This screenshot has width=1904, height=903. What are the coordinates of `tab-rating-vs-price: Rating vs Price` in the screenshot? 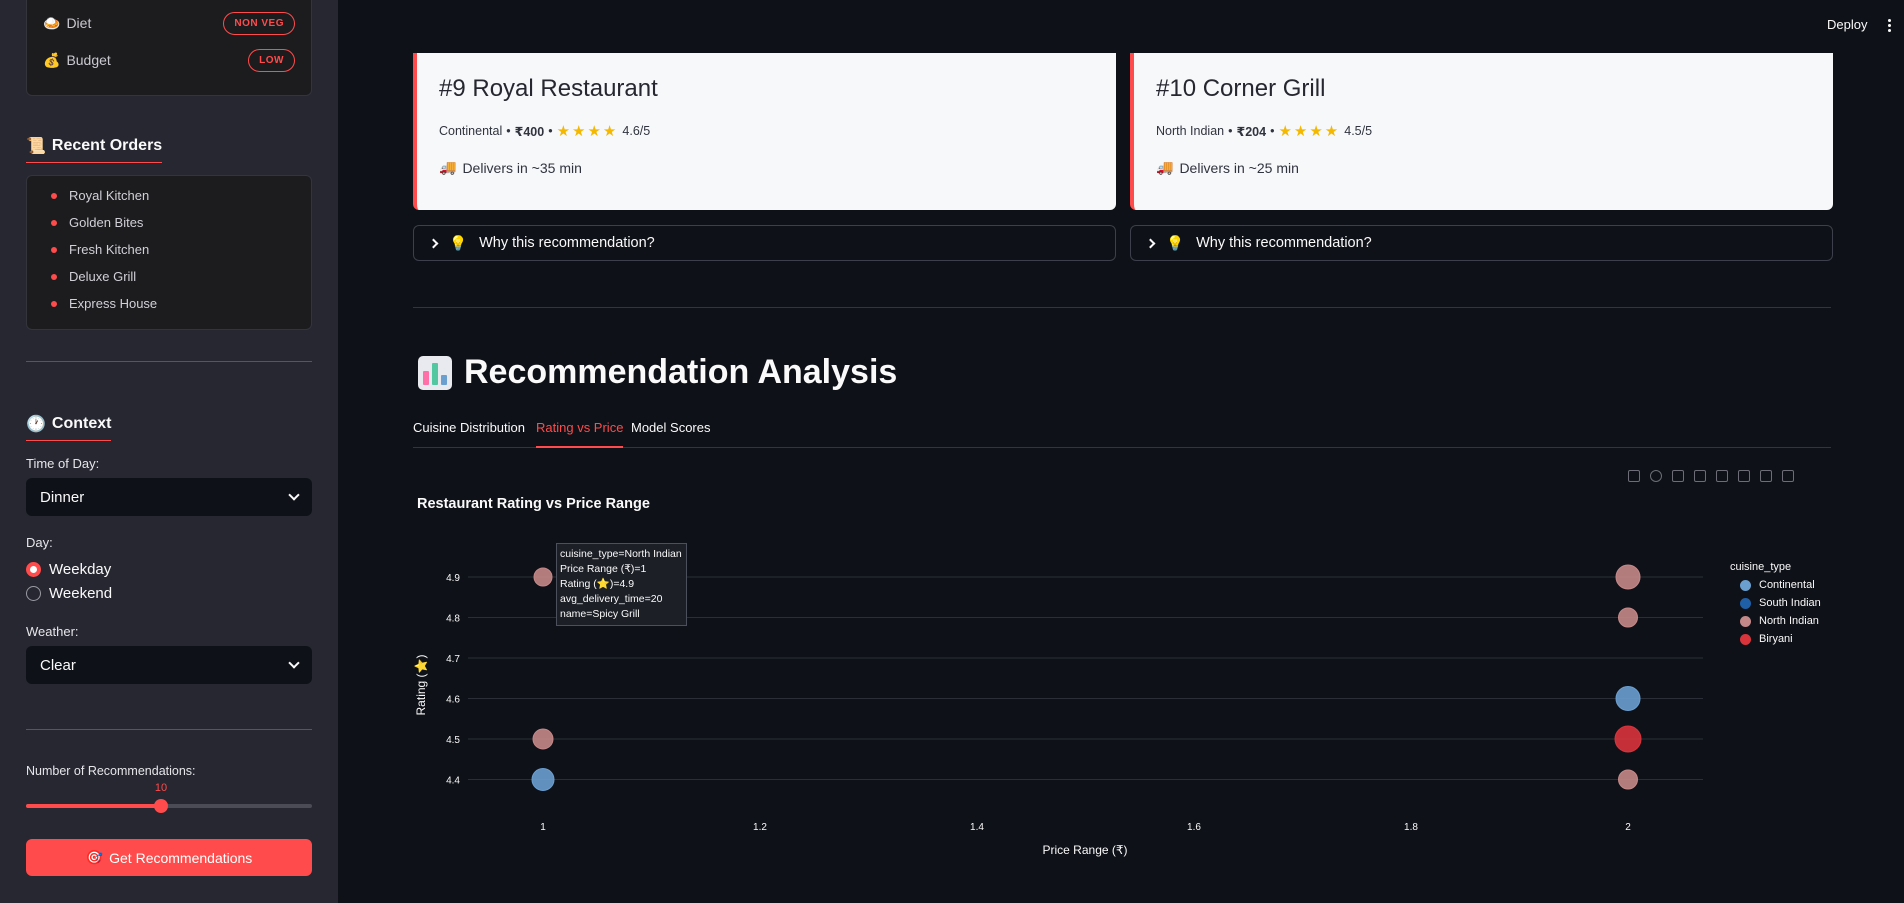 It's located at (580, 434).